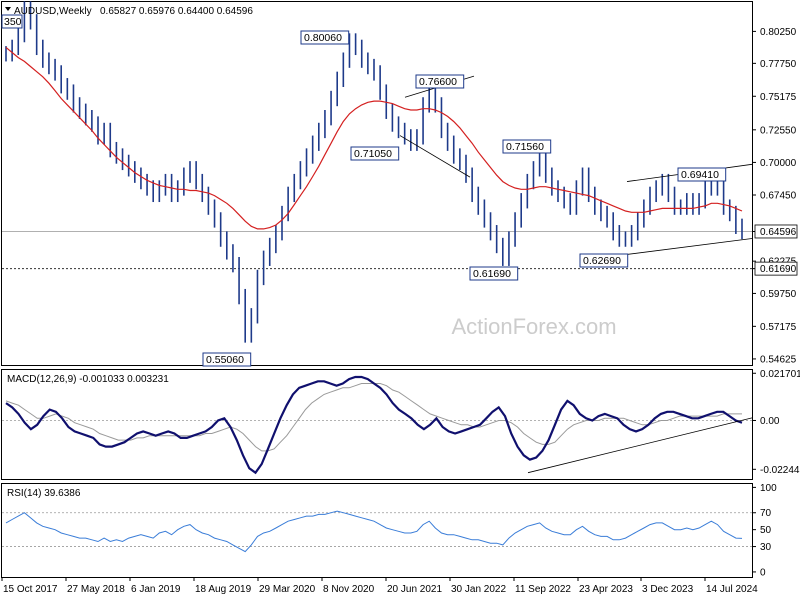 This screenshot has width=800, height=600. What do you see at coordinates (778, 196) in the screenshot?
I see `price-axis-label: 0.67450` at bounding box center [778, 196].